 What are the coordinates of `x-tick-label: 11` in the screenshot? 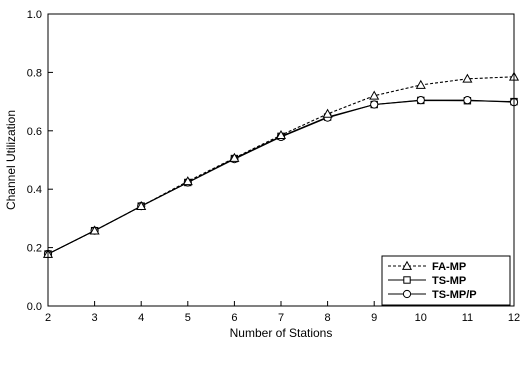 It's located at (467, 318).